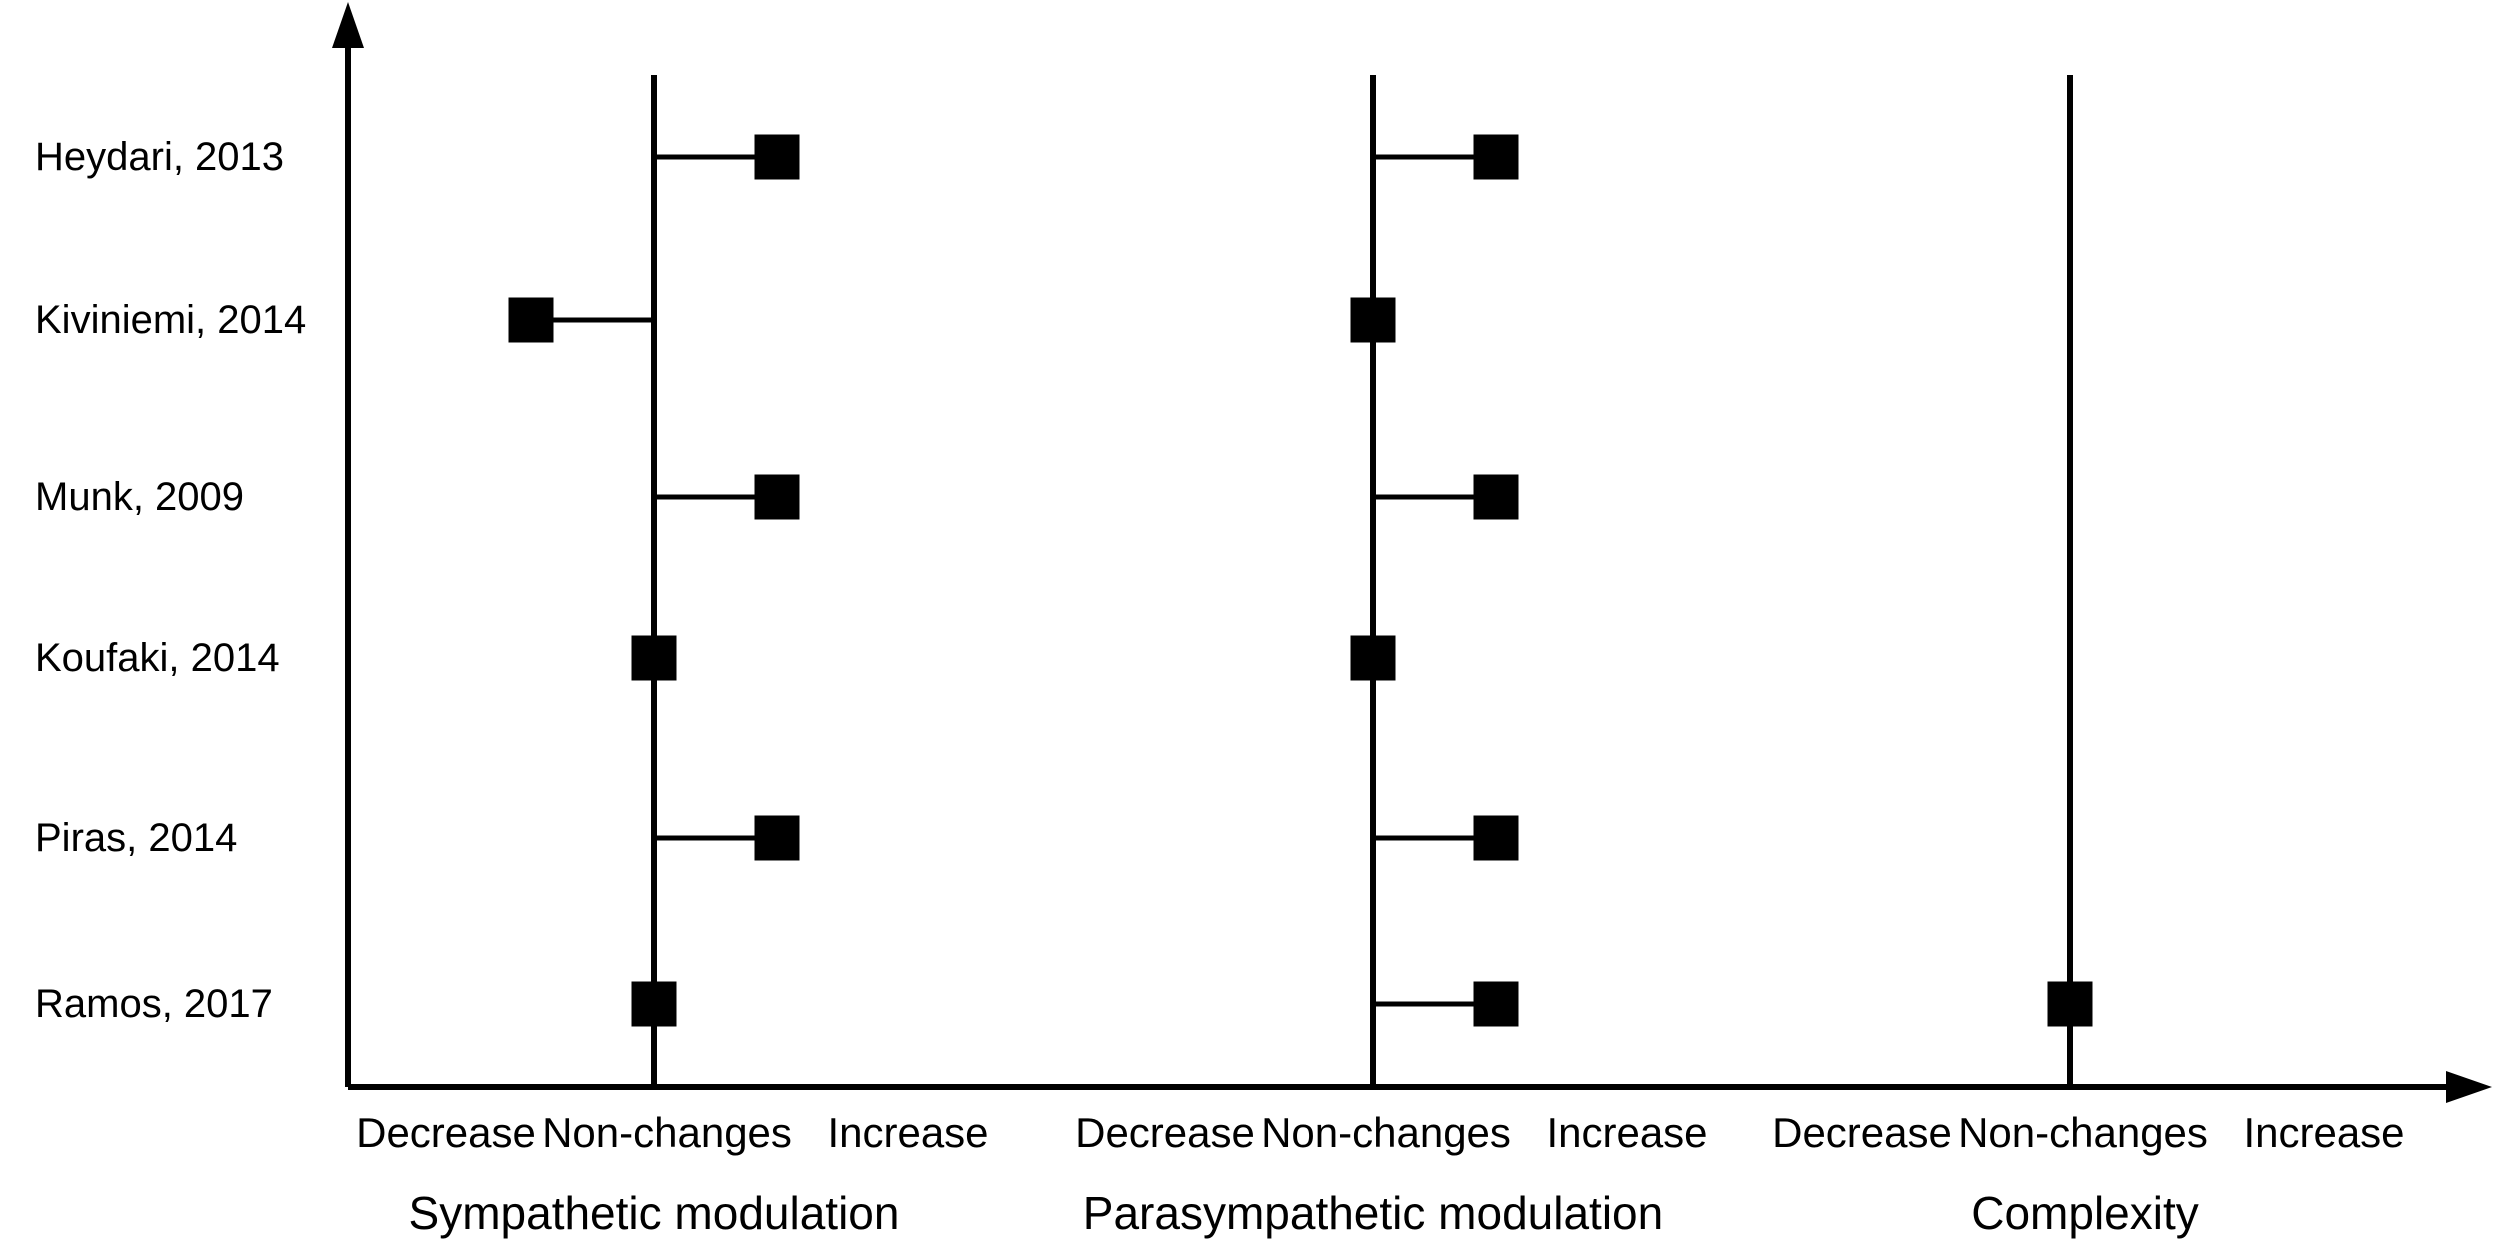 This screenshot has height=1246, width=2500. What do you see at coordinates (160, 157) in the screenshot?
I see `study-label-heydari-2013: Heydari, 2013` at bounding box center [160, 157].